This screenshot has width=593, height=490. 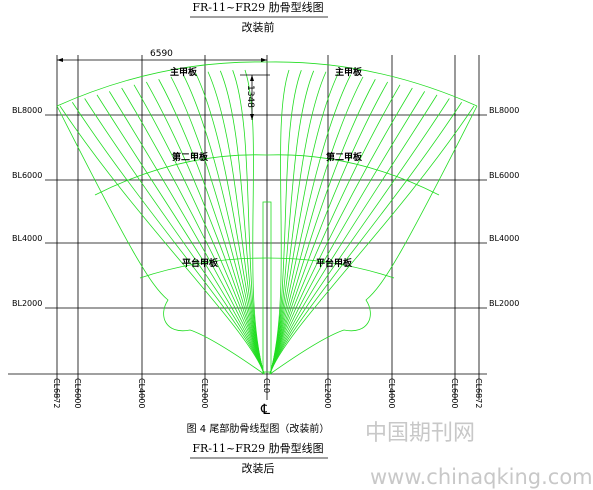 What do you see at coordinates (257, 7) in the screenshot?
I see `header-title: FR-11~FR29 肋骨型线图` at bounding box center [257, 7].